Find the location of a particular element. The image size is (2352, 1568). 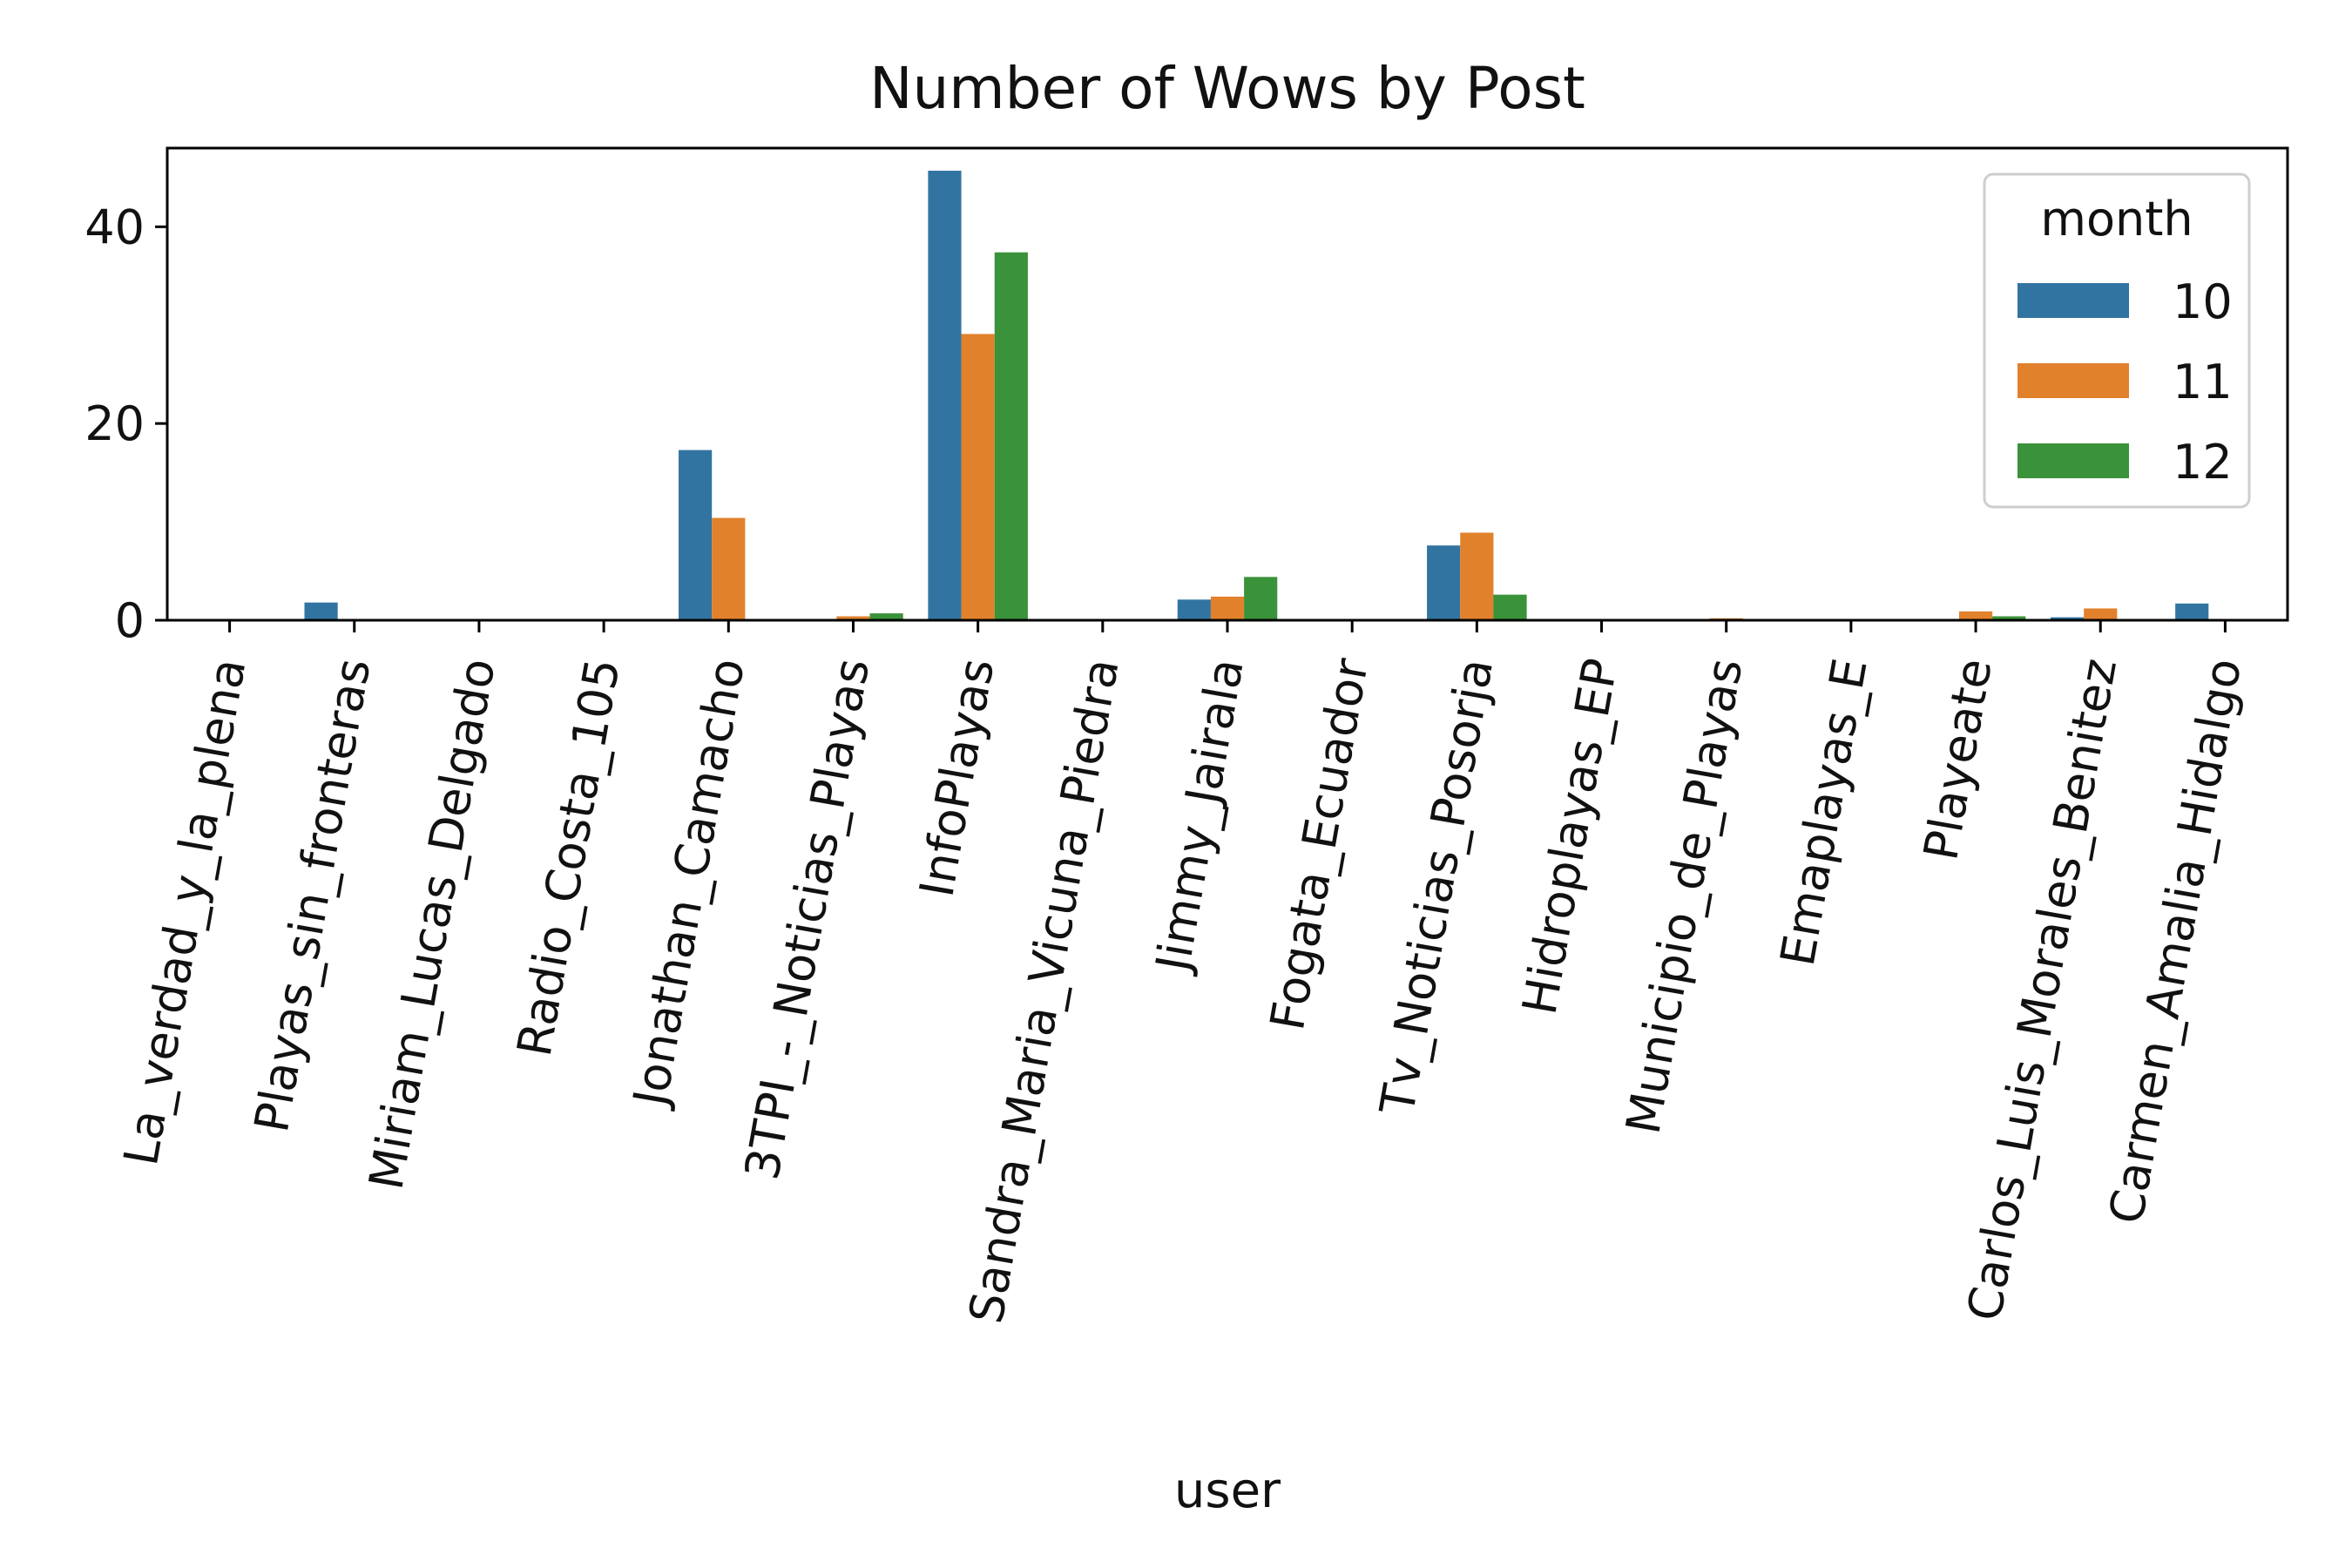

x-tick-label: Tv_Noticias_Posorja is located at coordinates (1437, 886).